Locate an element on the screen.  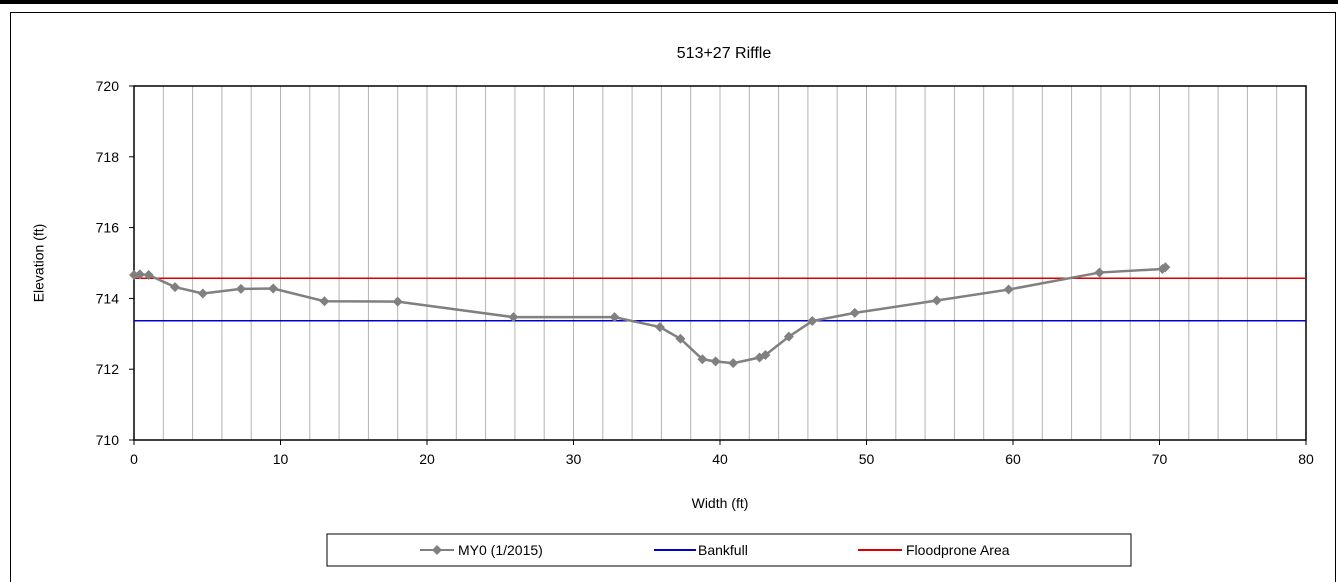
legend-marker is located at coordinates (437, 550).